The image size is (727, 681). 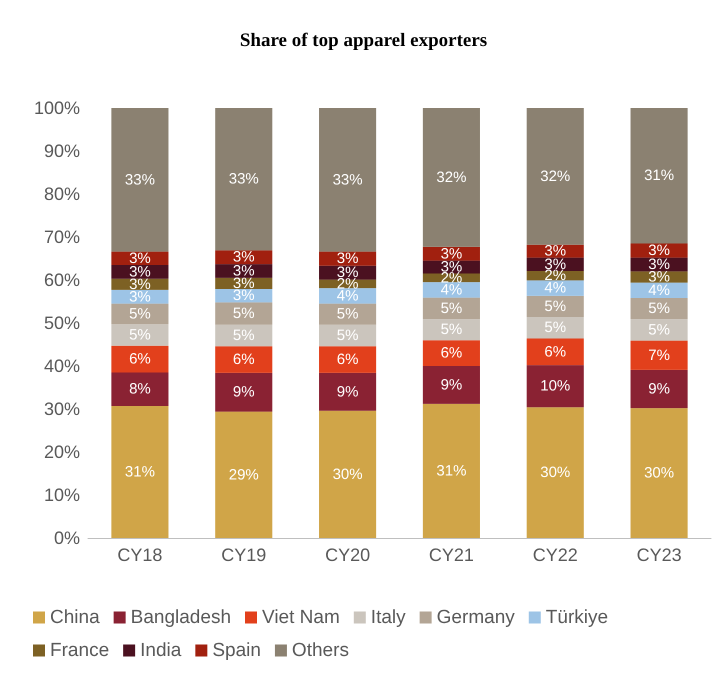 I want to click on x-tick-label: CY23, so click(x=659, y=555).